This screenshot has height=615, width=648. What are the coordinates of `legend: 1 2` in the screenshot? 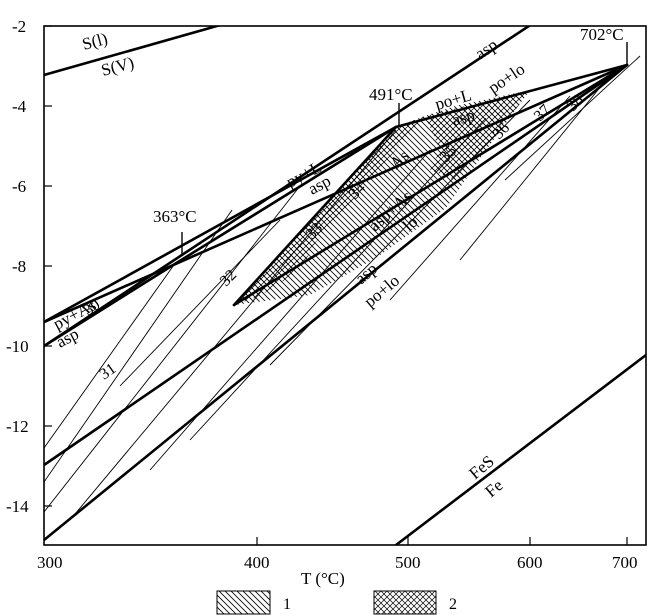 It's located at (336, 602).